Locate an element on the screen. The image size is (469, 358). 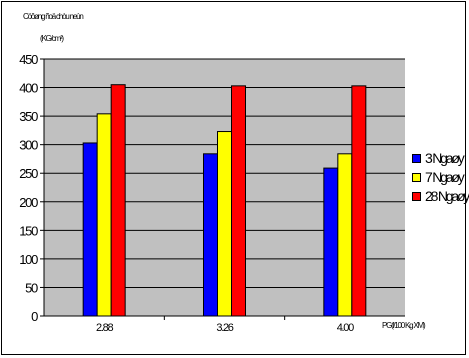
y-tick-label: 350 is located at coordinates (28, 116).